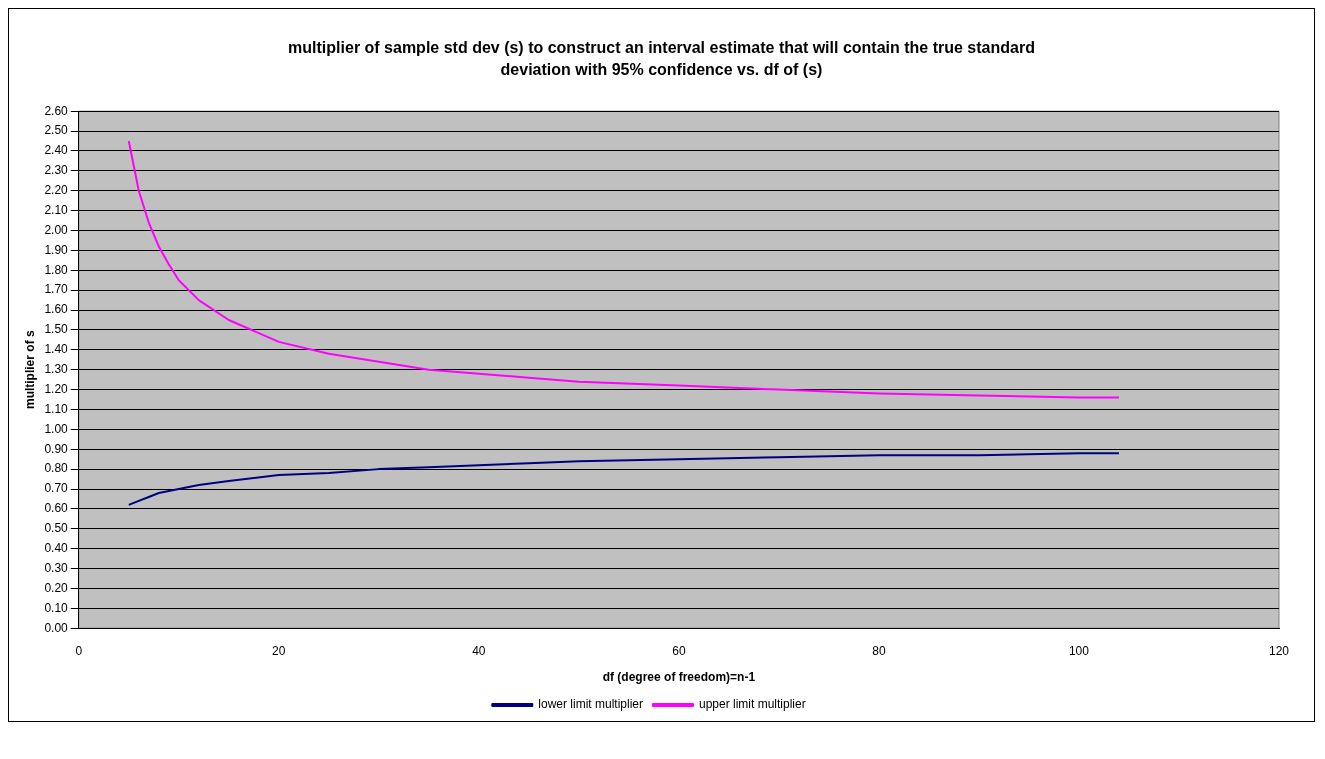 Image resolution: width=1325 pixels, height=759 pixels. I want to click on y-tick-label: 0.00, so click(56, 627).